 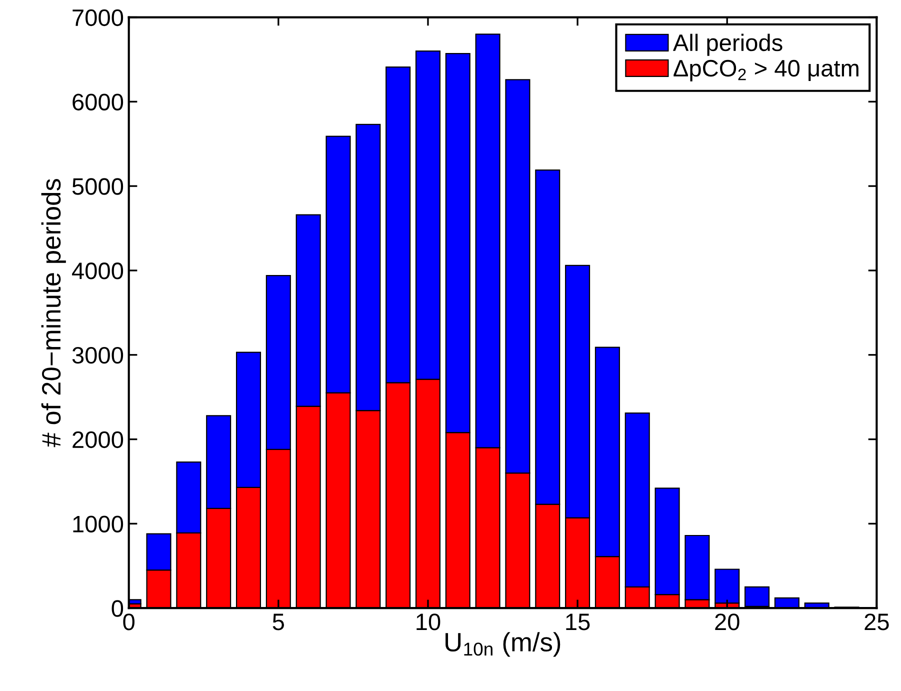 I want to click on y-tick-label: 0, so click(x=118, y=608).